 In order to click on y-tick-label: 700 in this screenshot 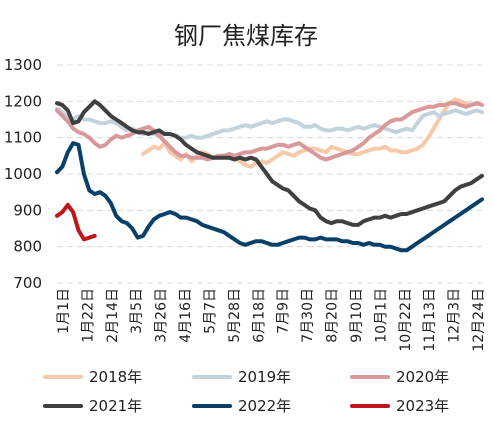, I will do `click(27, 283)`.